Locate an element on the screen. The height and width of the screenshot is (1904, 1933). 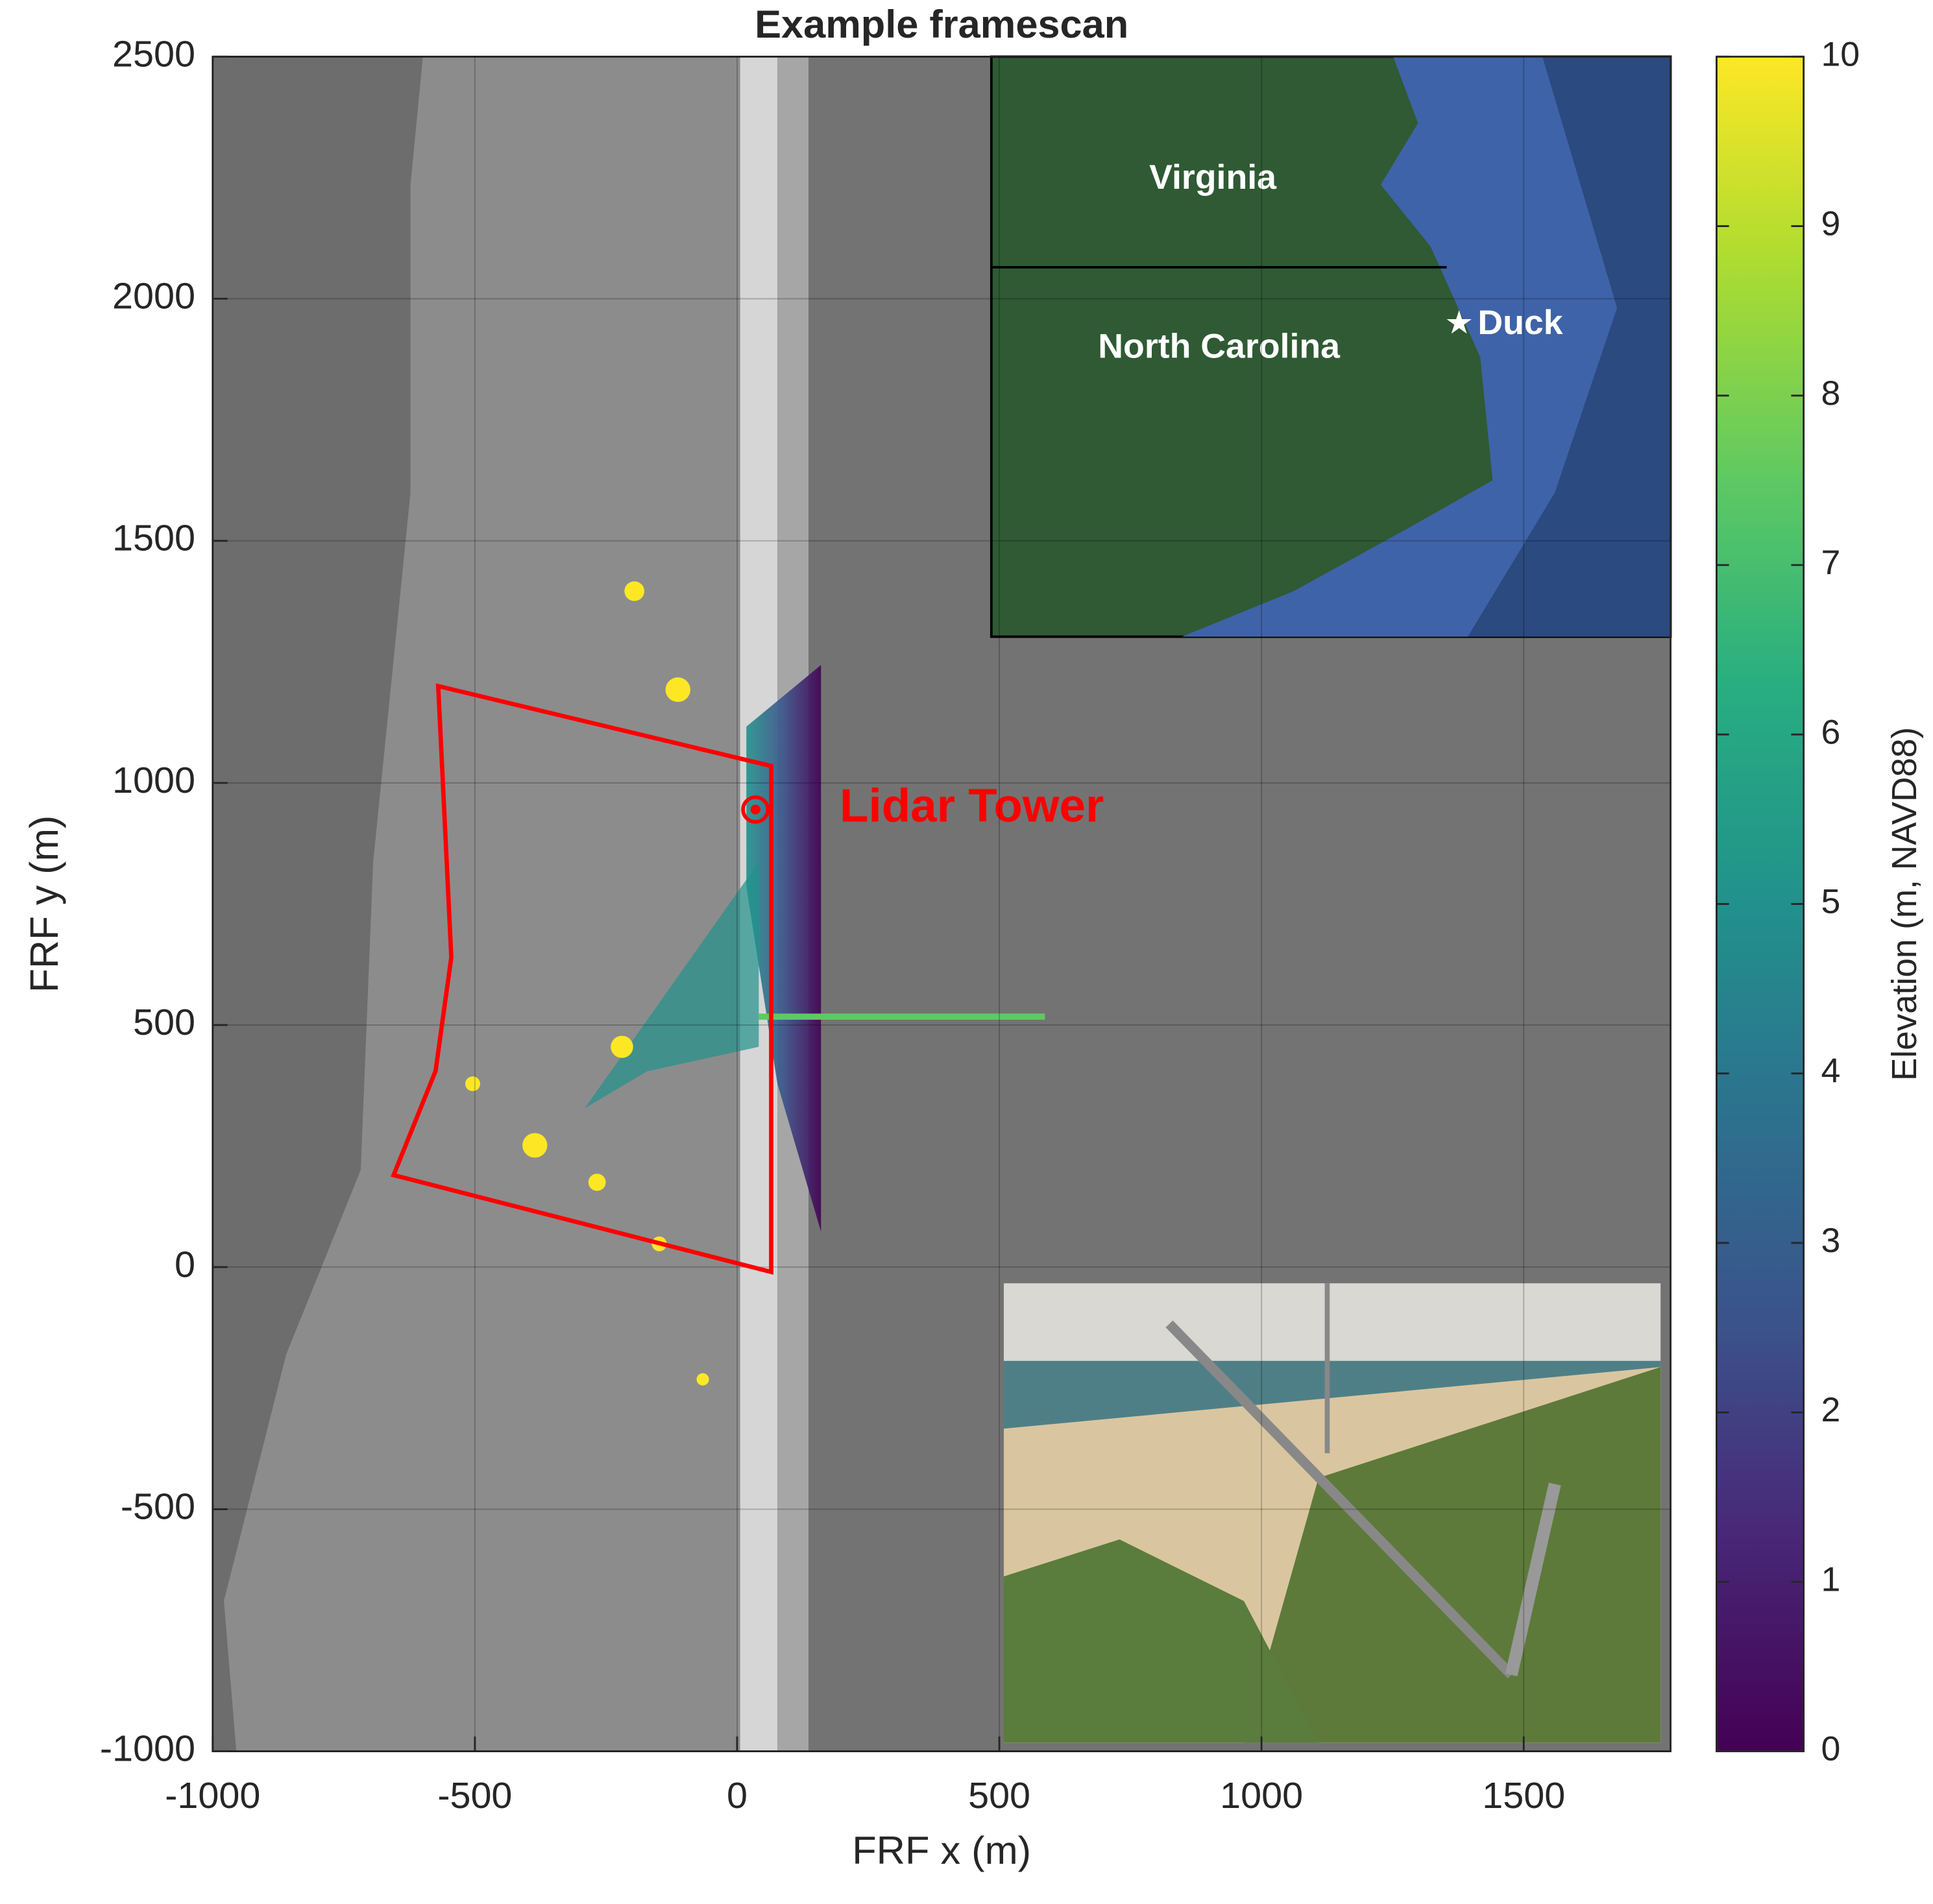
colorbar-tick-label: 6 is located at coordinates (1830, 733).